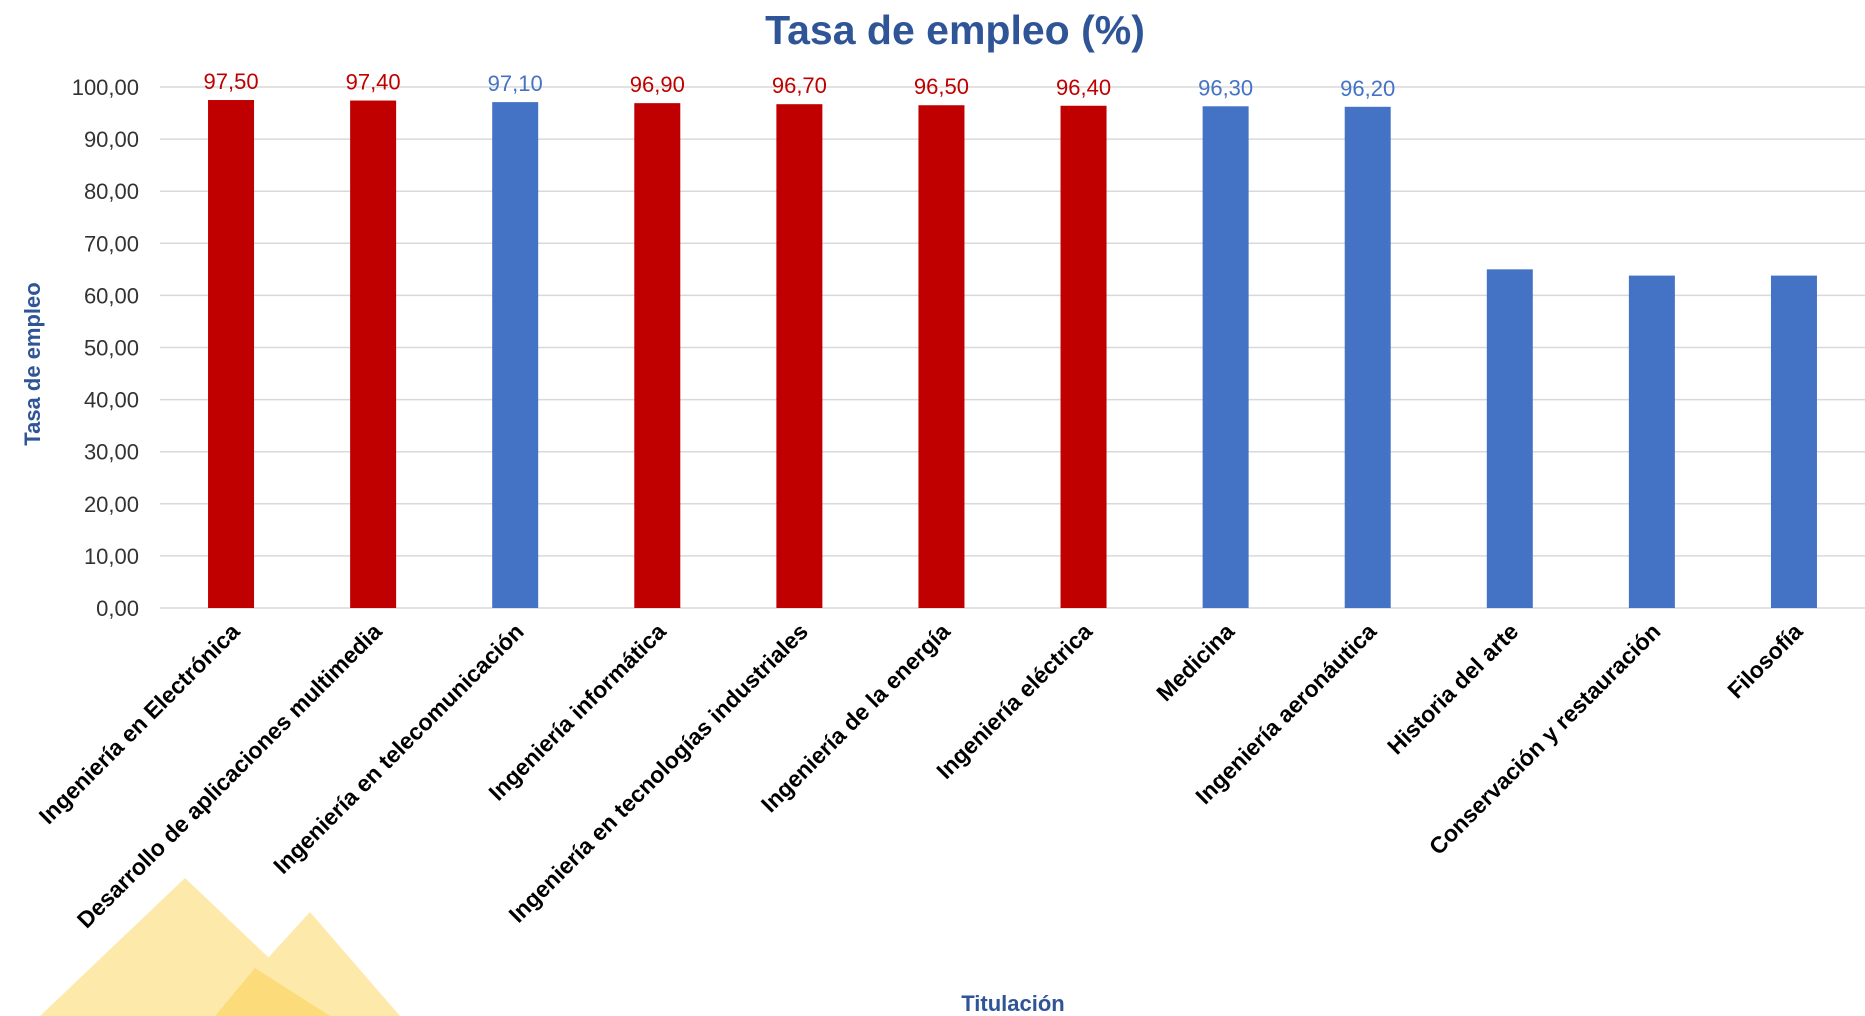 The width and height of the screenshot is (1865, 1016). I want to click on x-tick-label: Conservación y restauración, so click(1545, 739).